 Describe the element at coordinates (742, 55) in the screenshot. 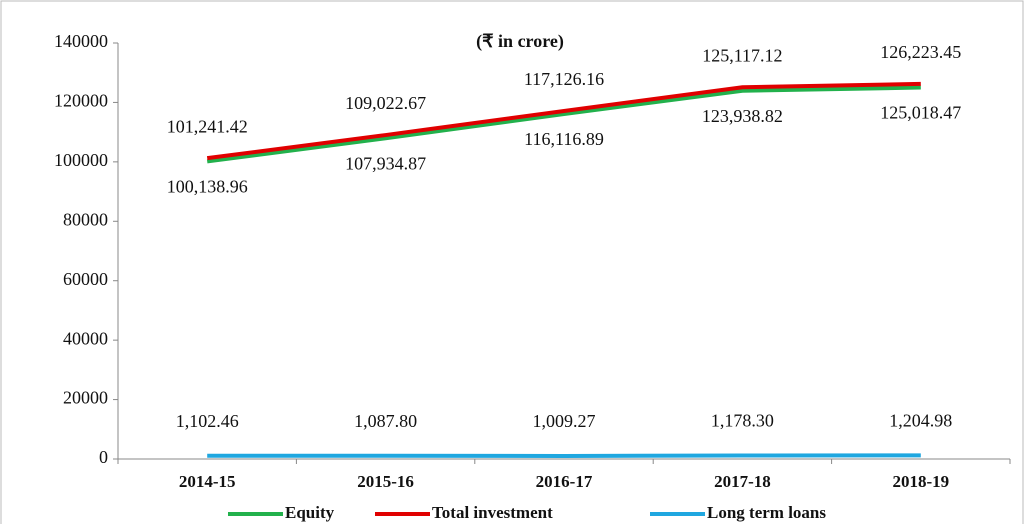

I see `data-label: 125,117.12` at that location.